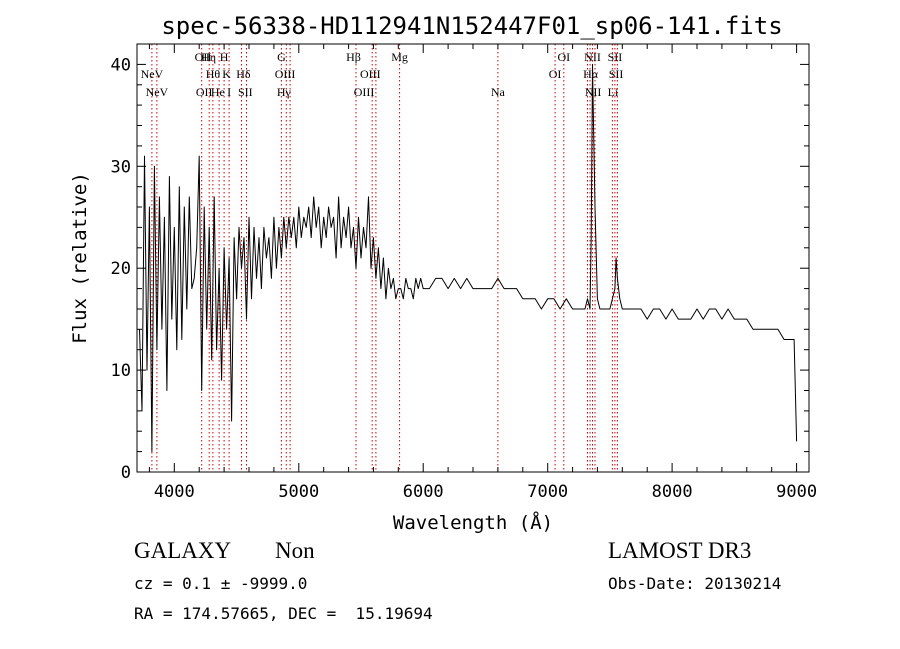  What do you see at coordinates (555, 74) in the screenshot?
I see `line-label-21: OI` at bounding box center [555, 74].